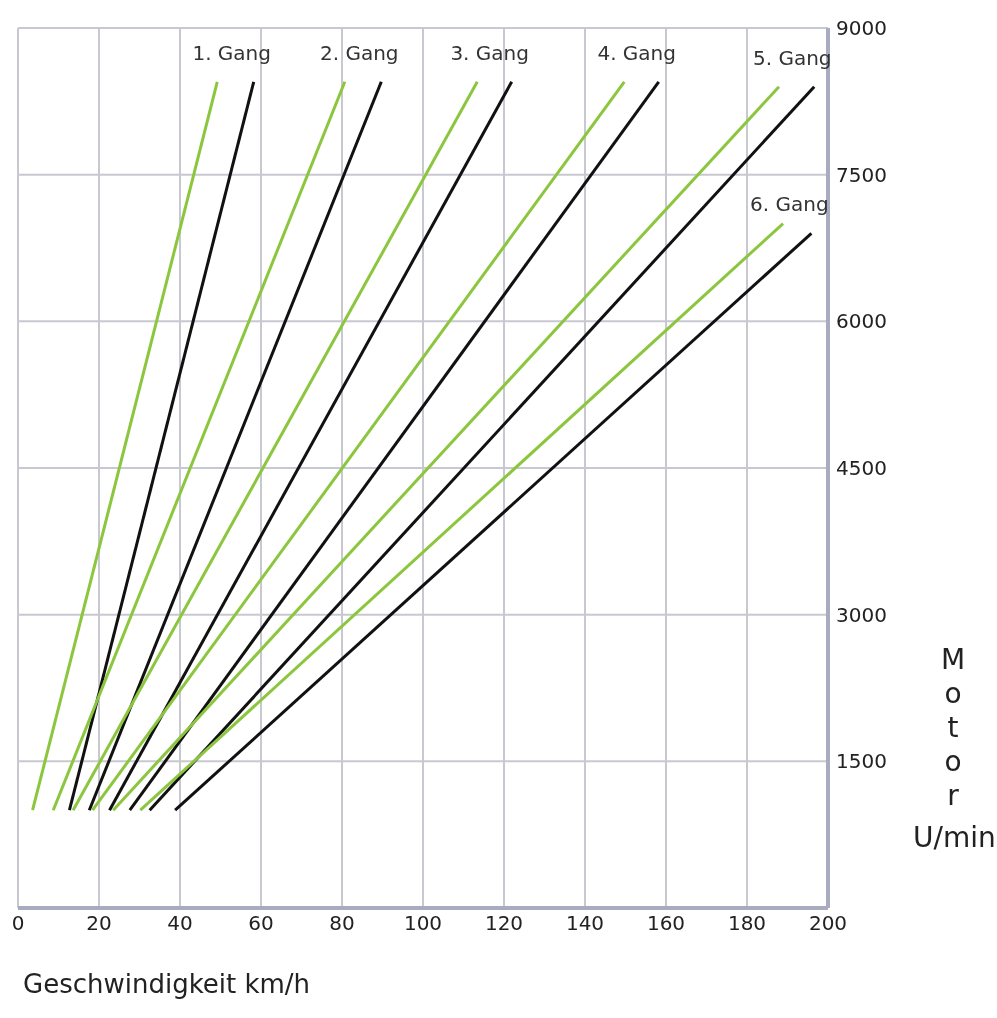 The height and width of the screenshot is (1018, 997). What do you see at coordinates (747, 923) in the screenshot?
I see `x-tick-label: 180` at bounding box center [747, 923].